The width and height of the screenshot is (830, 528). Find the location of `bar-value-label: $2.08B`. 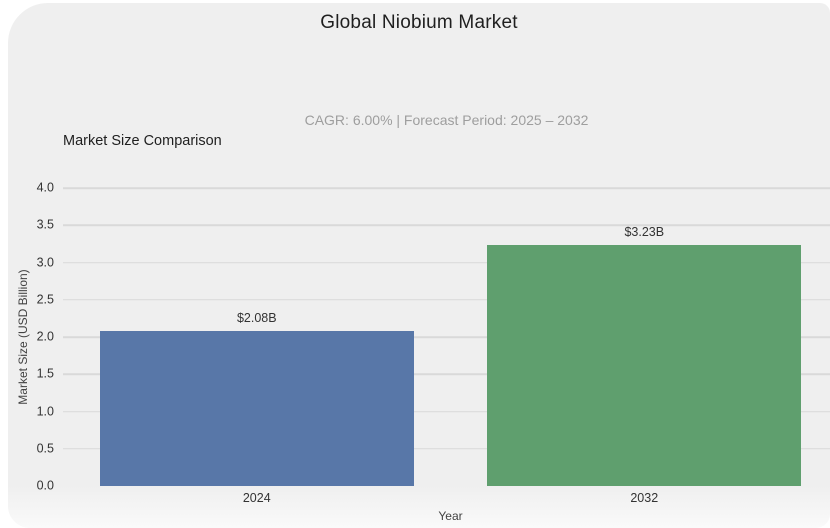

bar-value-label: $2.08B is located at coordinates (256, 318).